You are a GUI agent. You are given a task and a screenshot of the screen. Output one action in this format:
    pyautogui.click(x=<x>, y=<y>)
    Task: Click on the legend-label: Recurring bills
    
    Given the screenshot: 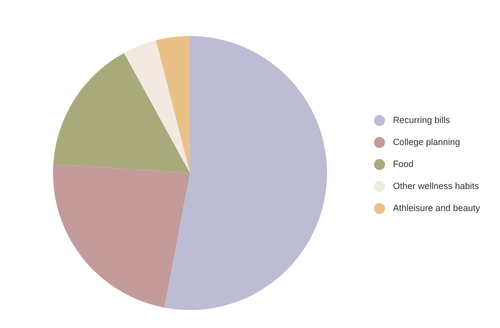 What is the action you would take?
    pyautogui.click(x=421, y=120)
    